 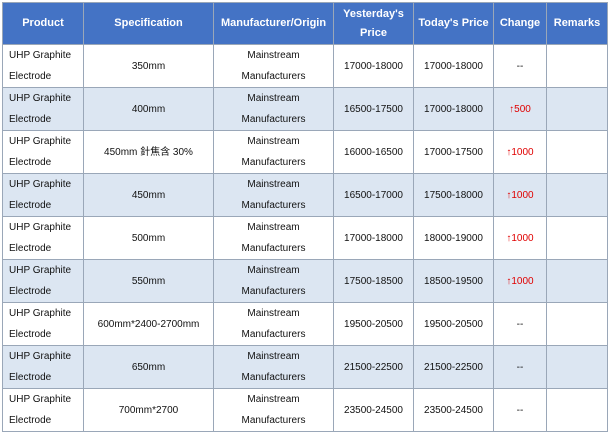 I want to click on cell-specification: 500mm, so click(x=148, y=238).